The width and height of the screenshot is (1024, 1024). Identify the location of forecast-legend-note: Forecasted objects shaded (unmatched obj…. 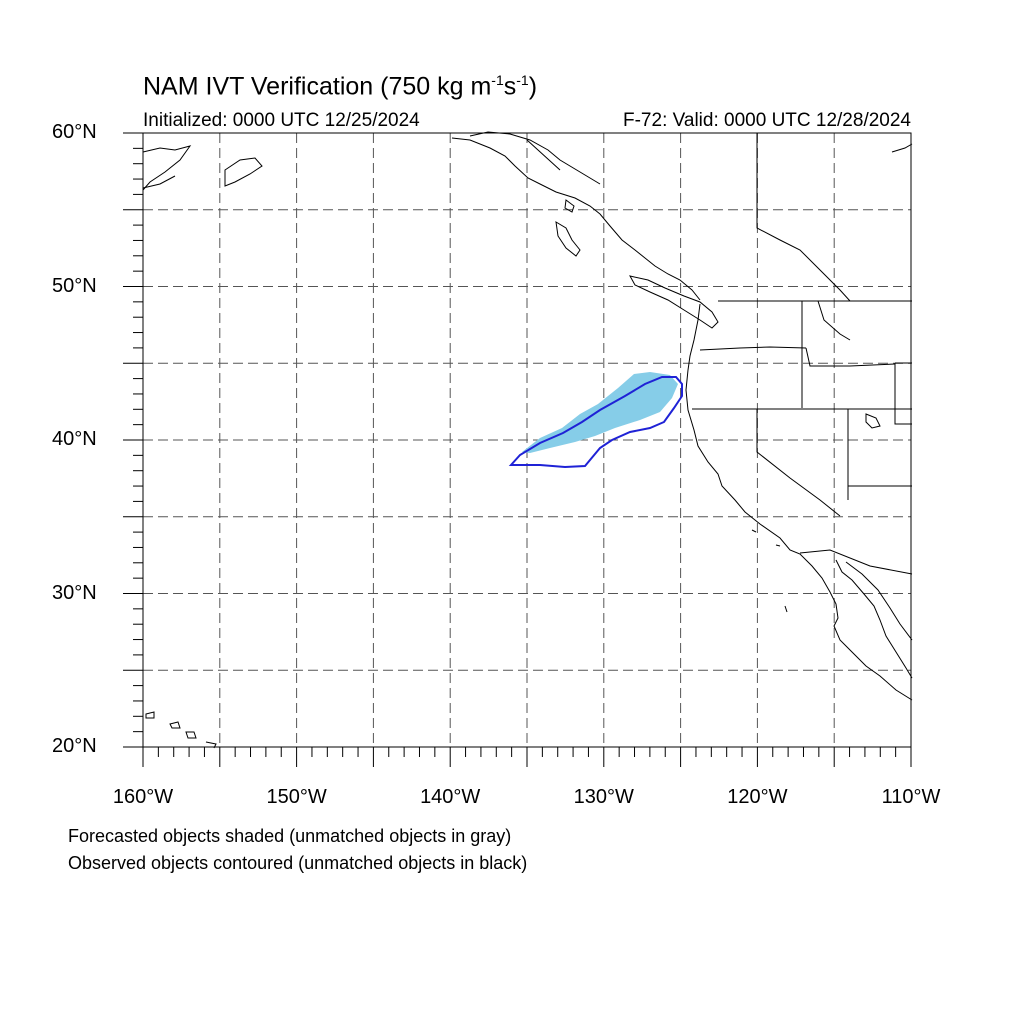
(290, 836).